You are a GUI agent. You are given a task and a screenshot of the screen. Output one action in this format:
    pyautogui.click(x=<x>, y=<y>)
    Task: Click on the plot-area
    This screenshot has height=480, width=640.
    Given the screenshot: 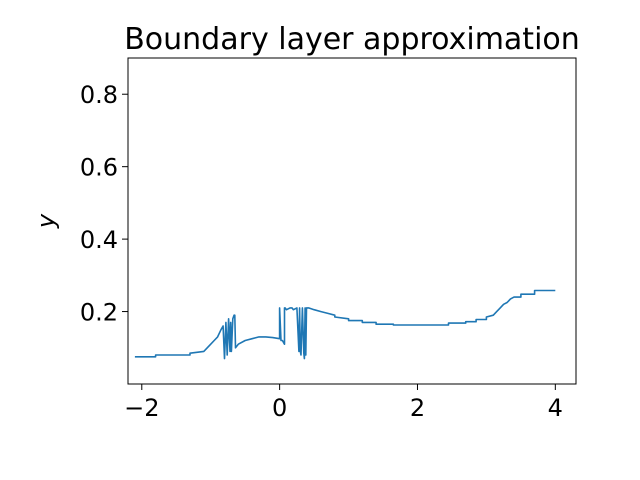 What is the action you would take?
    pyautogui.click(x=345, y=324)
    